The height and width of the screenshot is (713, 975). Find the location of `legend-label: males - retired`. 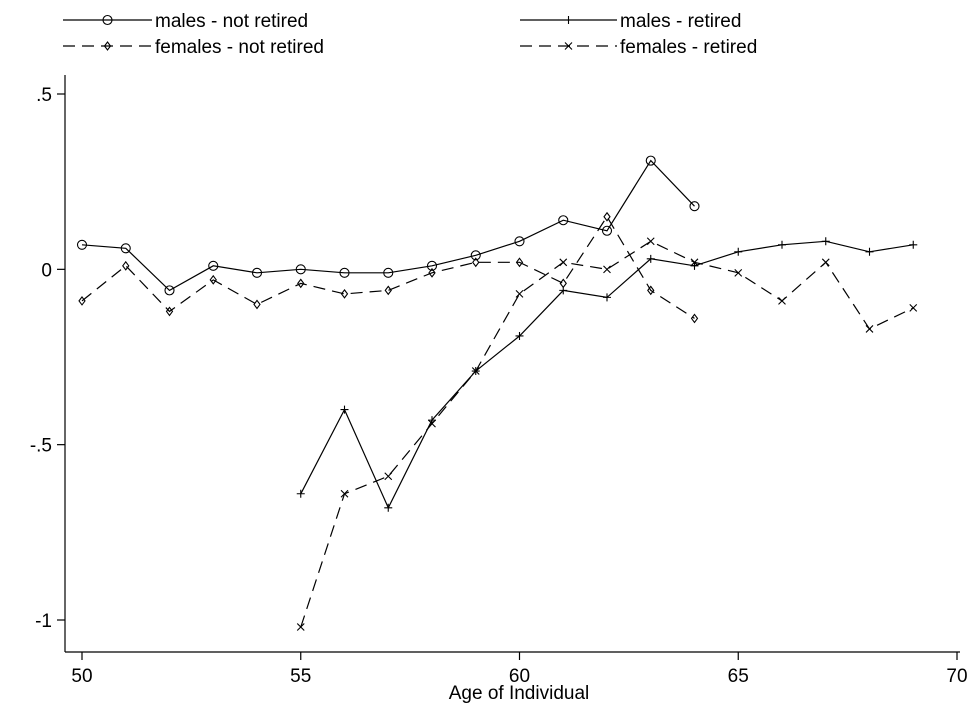

legend-label: males - retired is located at coordinates (680, 21).